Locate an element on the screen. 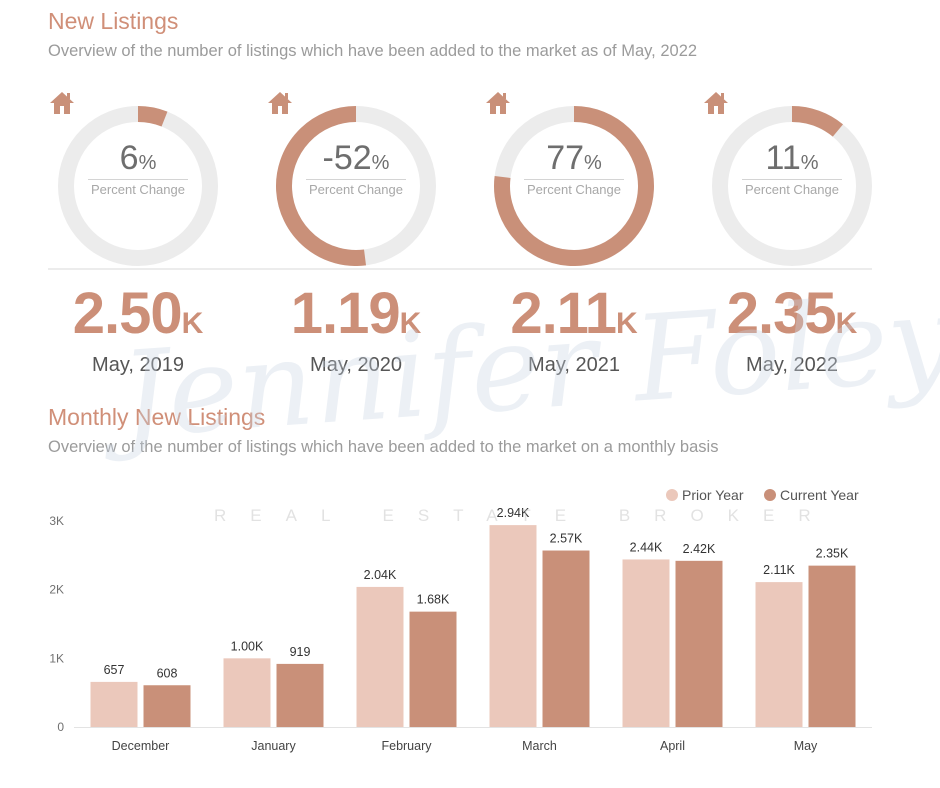  gauge-2019: 6% Percent Change is located at coordinates (138, 178).